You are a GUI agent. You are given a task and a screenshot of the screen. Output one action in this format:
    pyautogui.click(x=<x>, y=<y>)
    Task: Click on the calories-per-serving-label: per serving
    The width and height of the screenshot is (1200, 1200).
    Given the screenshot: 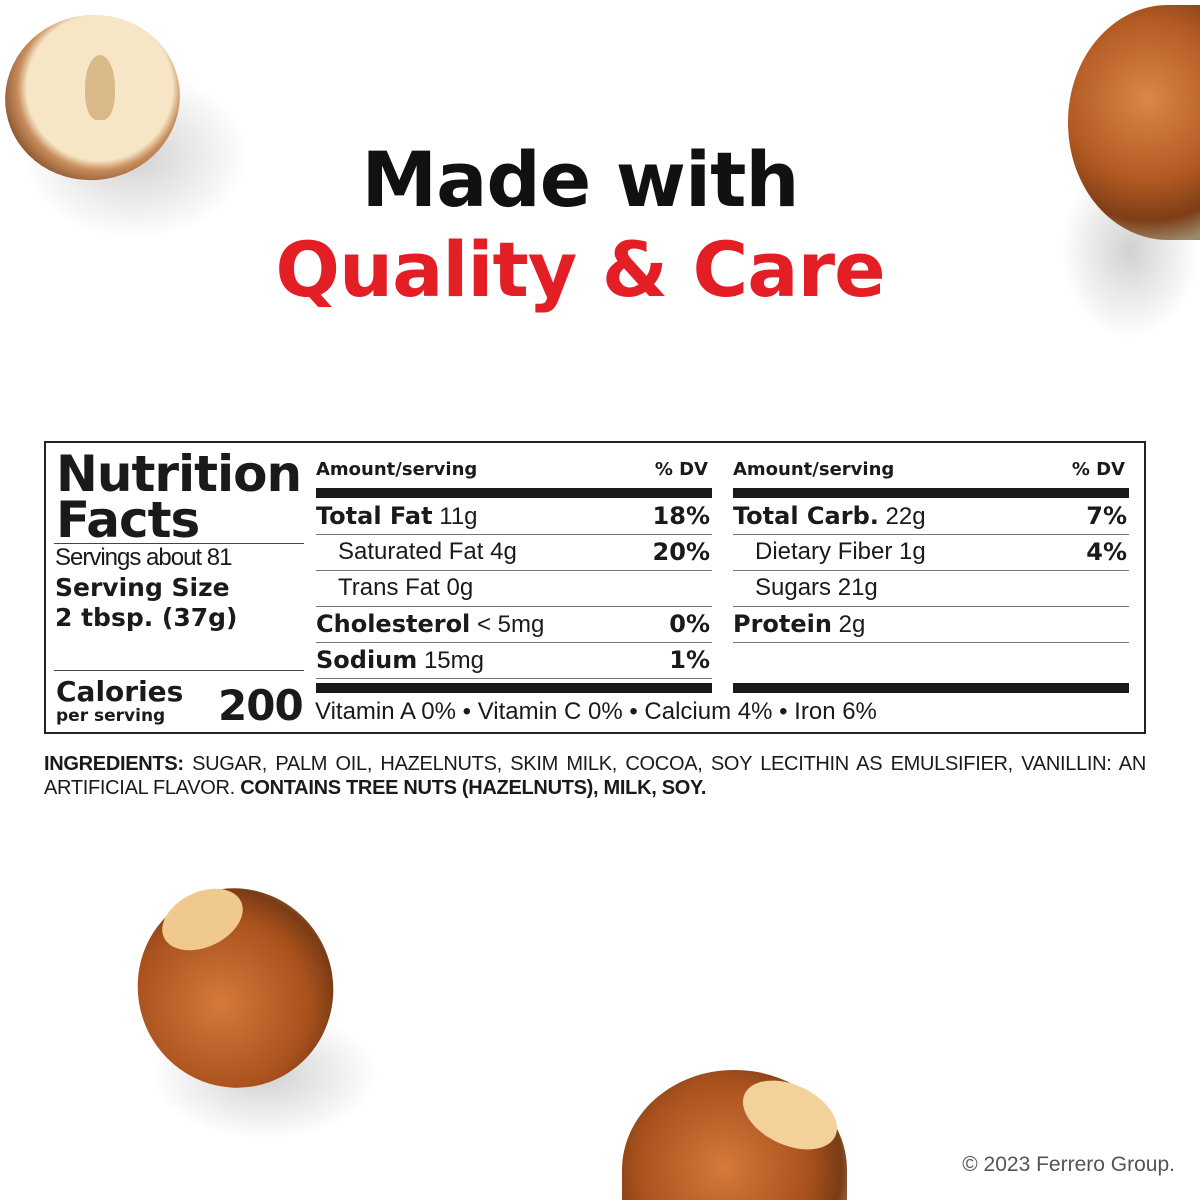 What is the action you would take?
    pyautogui.click(x=111, y=716)
    